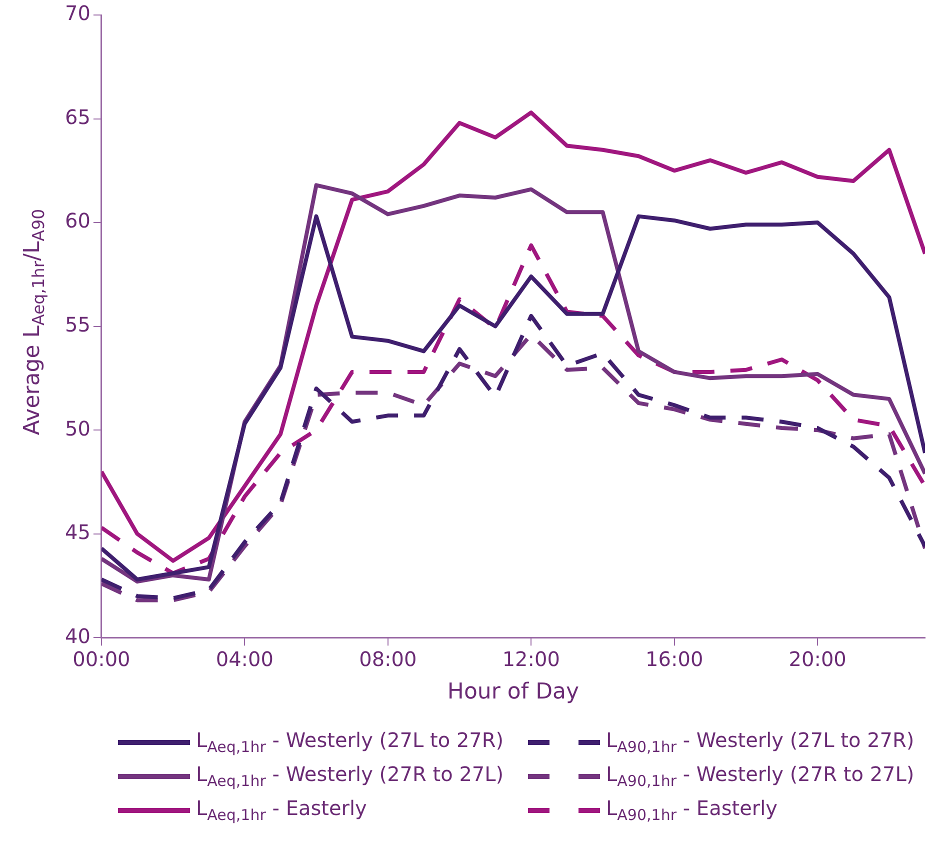 The image size is (951, 847). Describe the element at coordinates (760, 742) in the screenshot. I see `legend-label: L$_{A90,1hr}$ - Westerly (27L to 27R)` at that location.